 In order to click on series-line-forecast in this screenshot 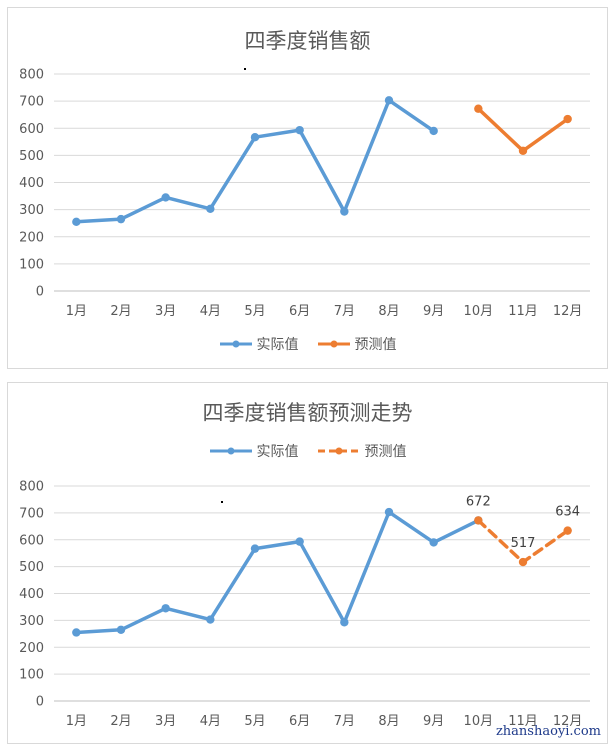, I will do `click(523, 129)`.